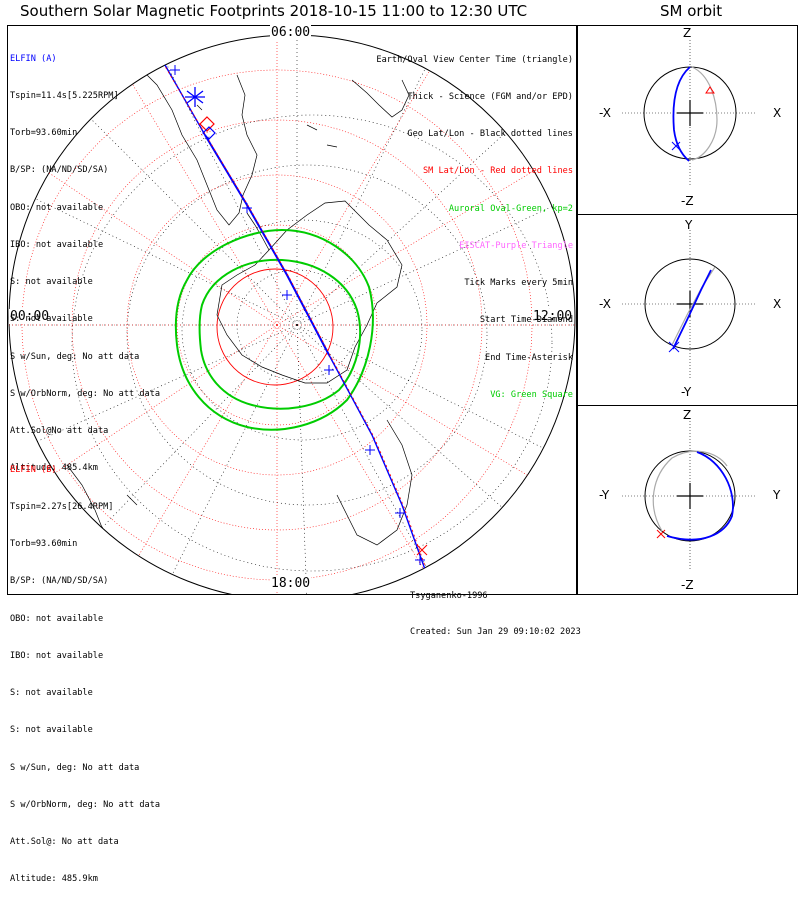 The width and height of the screenshot is (800, 898). I want to click on yz-axis-left: -Y, so click(604, 495).